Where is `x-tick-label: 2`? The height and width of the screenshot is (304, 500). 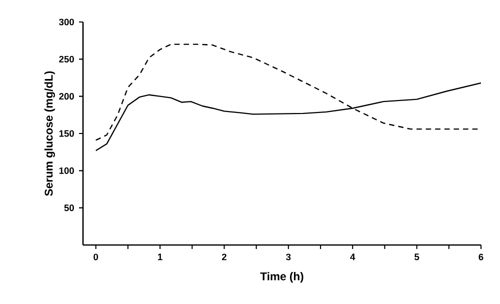
x-tick-label: 2 is located at coordinates (224, 257).